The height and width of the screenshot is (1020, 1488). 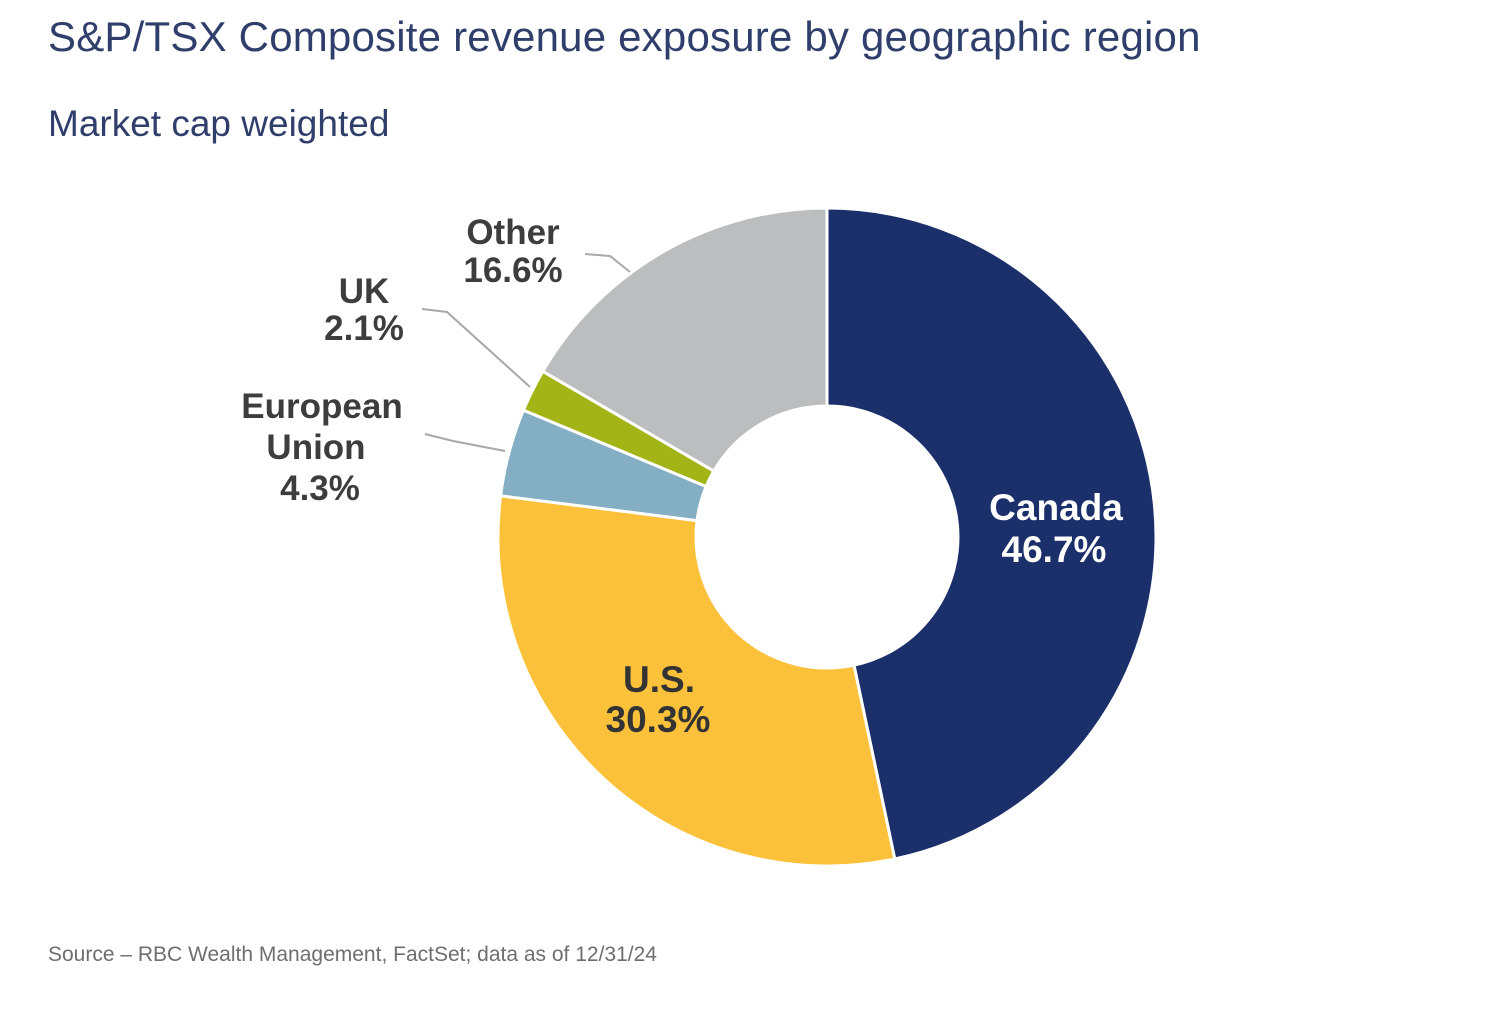 What do you see at coordinates (476, 348) in the screenshot?
I see `leader-line-uk` at bounding box center [476, 348].